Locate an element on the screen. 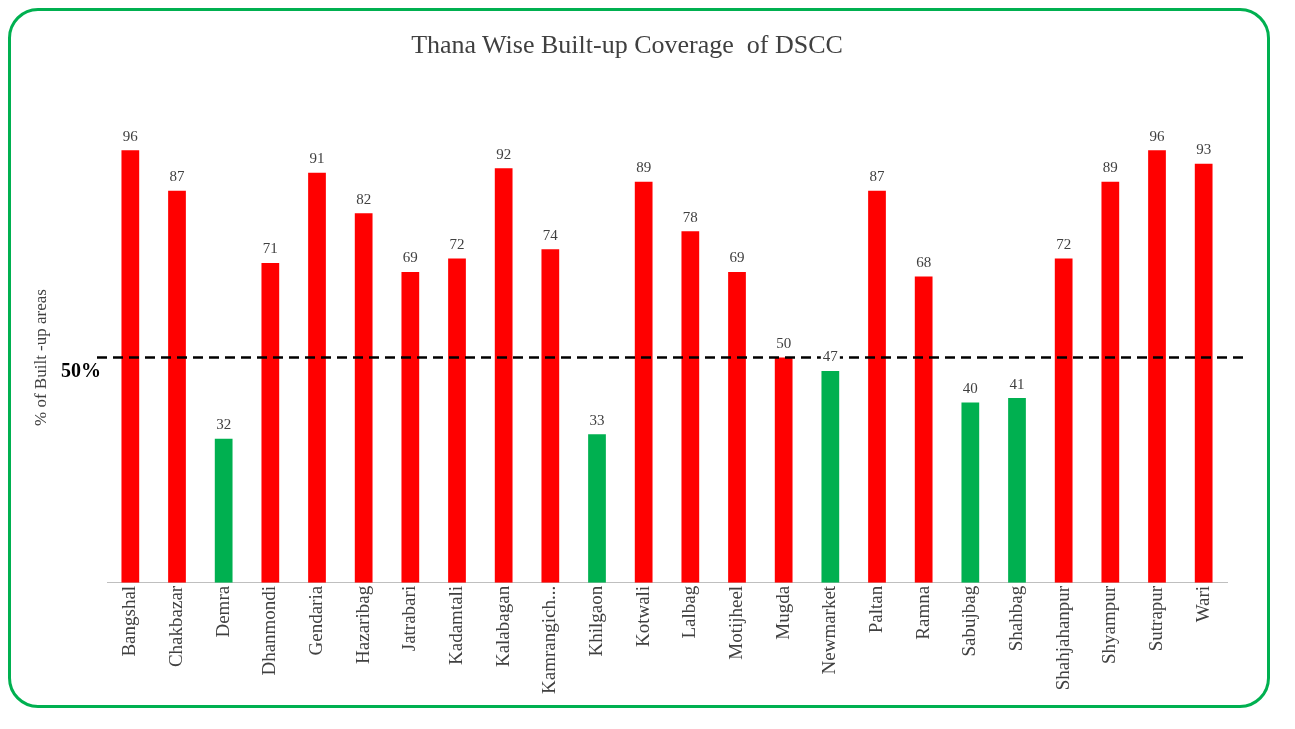  x-tick-label: Kadamtali is located at coordinates (455, 625).